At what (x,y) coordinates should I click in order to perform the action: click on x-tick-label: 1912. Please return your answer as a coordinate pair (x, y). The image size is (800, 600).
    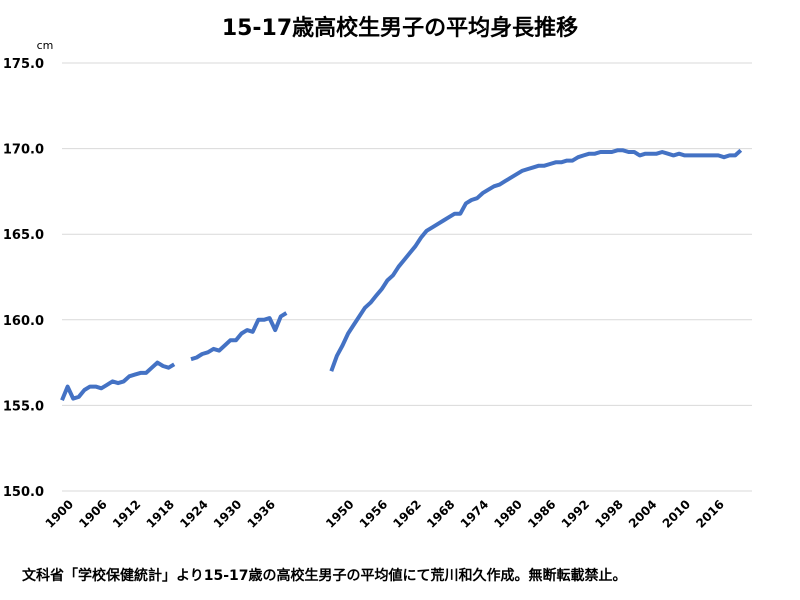
    Looking at the image, I should click on (127, 514).